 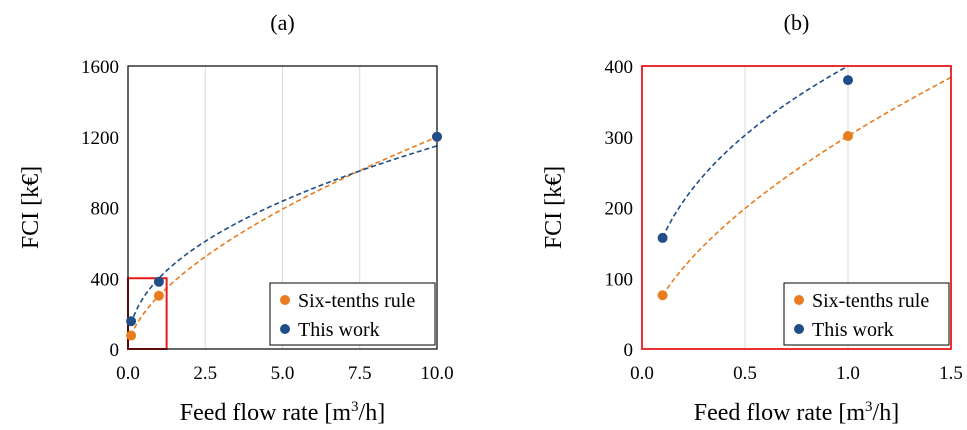 What do you see at coordinates (205, 373) in the screenshot?
I see `x-tick-label: 2.5` at bounding box center [205, 373].